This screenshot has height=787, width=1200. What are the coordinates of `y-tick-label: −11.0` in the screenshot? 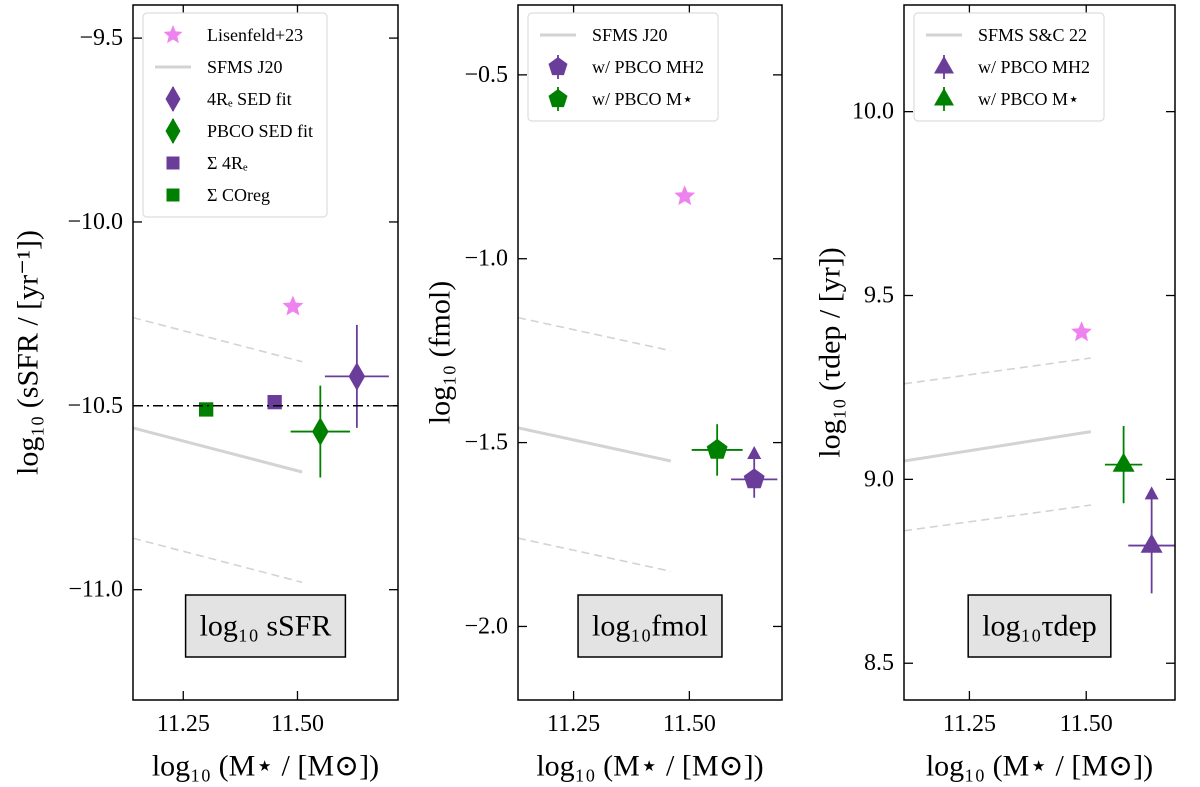 It's located at (95, 590).